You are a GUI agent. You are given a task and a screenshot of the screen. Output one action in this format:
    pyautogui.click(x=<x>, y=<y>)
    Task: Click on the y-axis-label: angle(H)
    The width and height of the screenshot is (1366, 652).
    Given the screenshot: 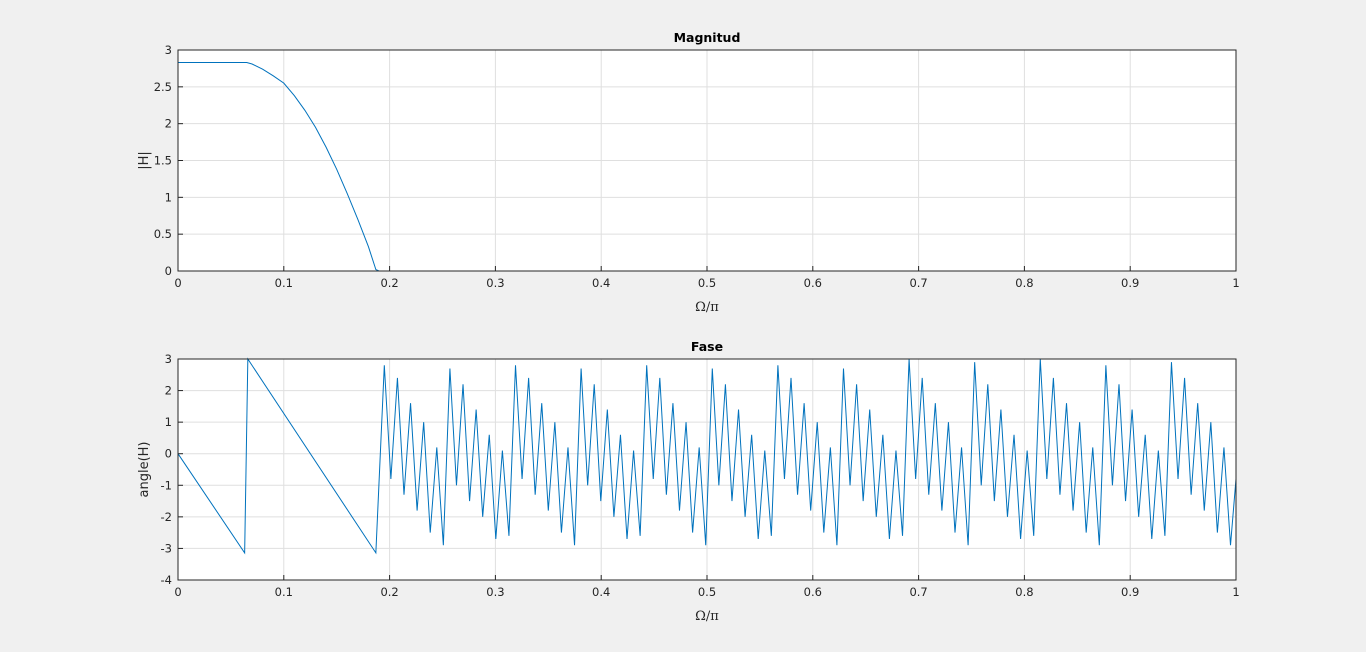 What is the action you would take?
    pyautogui.click(x=144, y=470)
    